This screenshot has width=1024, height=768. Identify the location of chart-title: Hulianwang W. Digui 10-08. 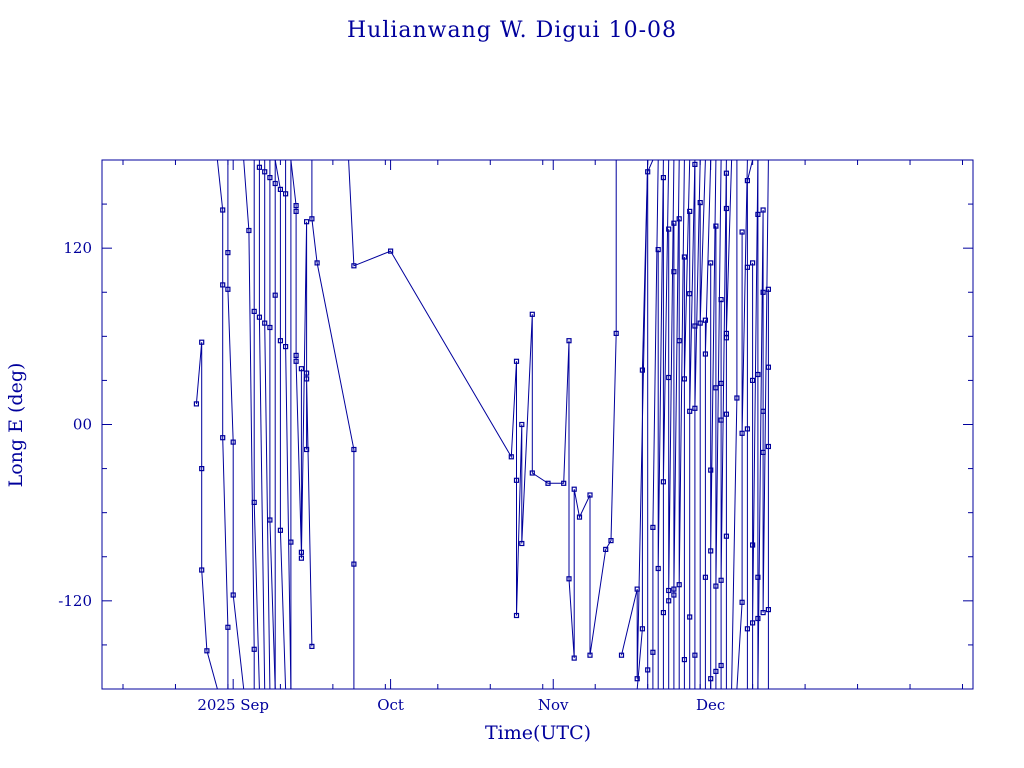
(512, 30).